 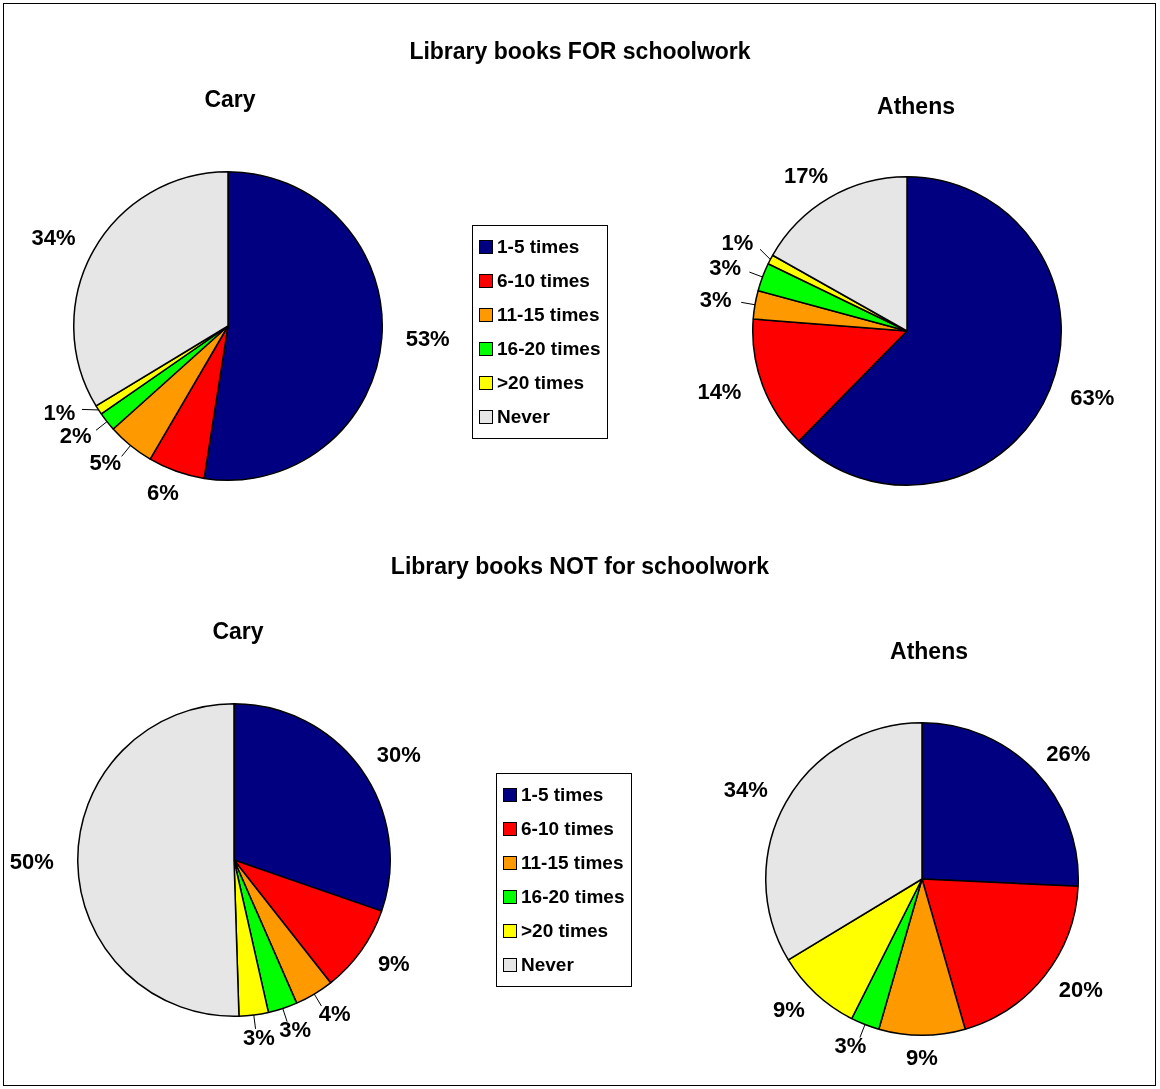 I want to click on data-label: 5%, so click(x=105, y=463).